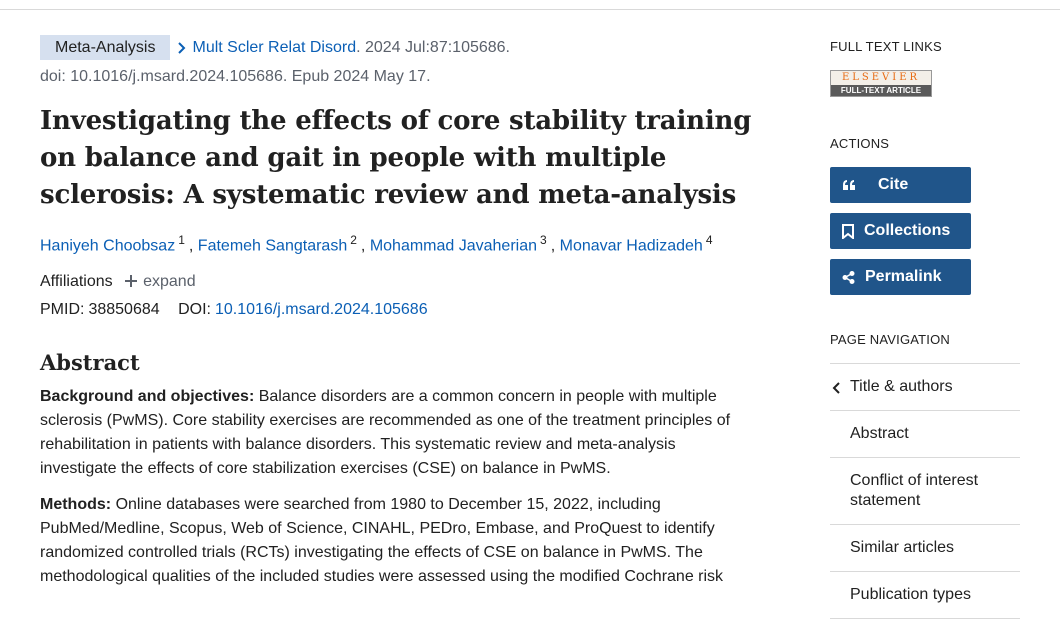 Image resolution: width=1060 pixels, height=619 pixels. I want to click on affiliations: Affiliations expand, so click(396, 282).